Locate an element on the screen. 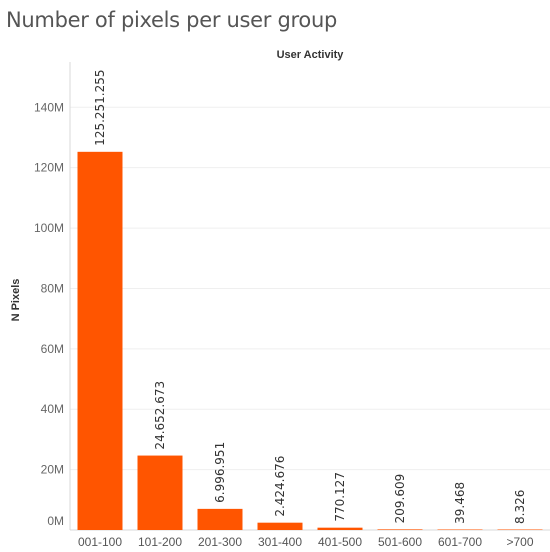 The height and width of the screenshot is (552, 550). data-label: 8.326 is located at coordinates (520, 507).